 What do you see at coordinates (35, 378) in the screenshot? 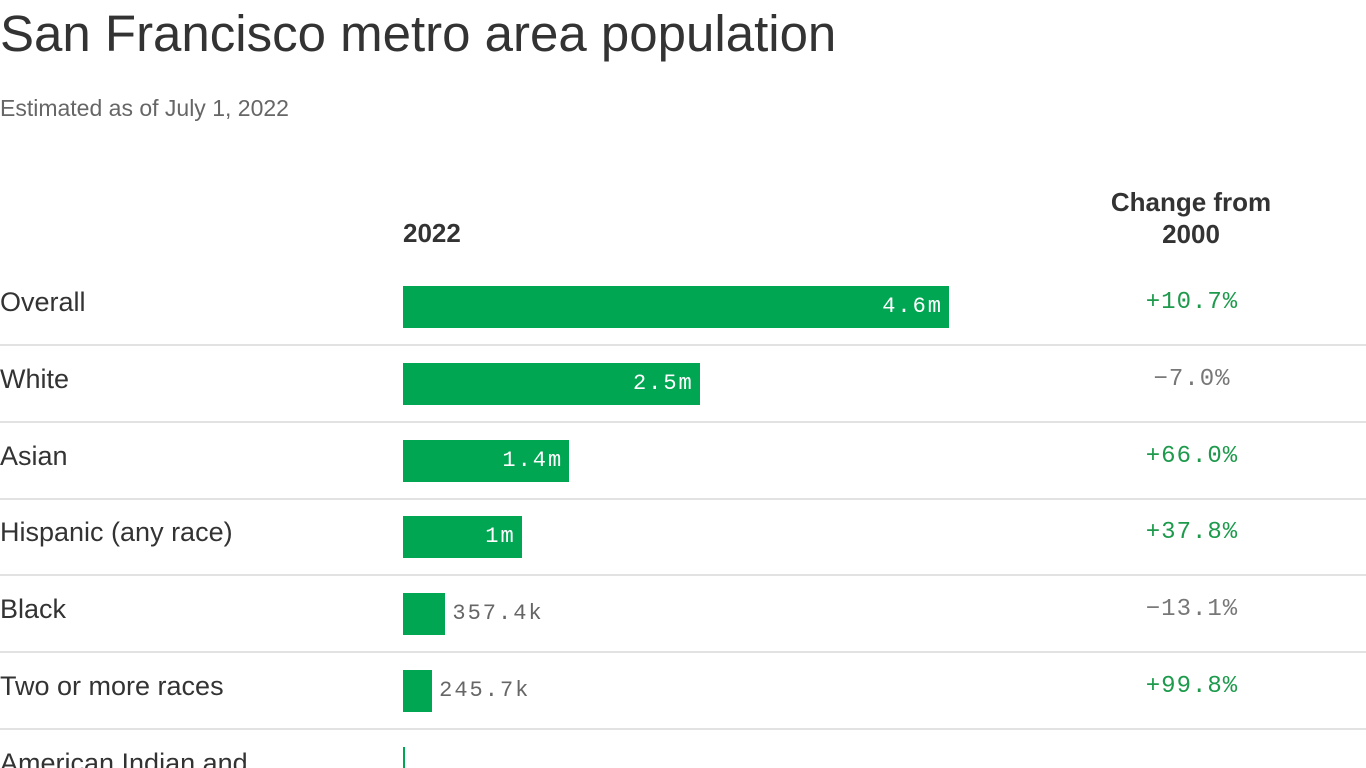
I see `row-label: White` at bounding box center [35, 378].